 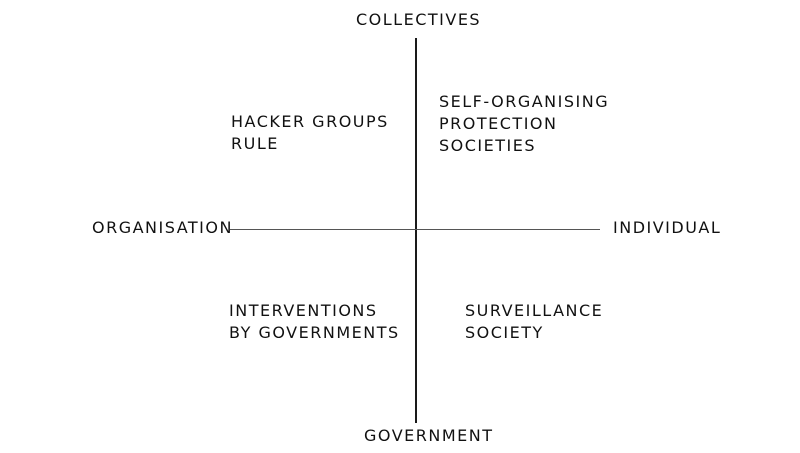 I want to click on quadrant-bottom-right: SURVEILLANCE SOCIETY, so click(x=534, y=322).